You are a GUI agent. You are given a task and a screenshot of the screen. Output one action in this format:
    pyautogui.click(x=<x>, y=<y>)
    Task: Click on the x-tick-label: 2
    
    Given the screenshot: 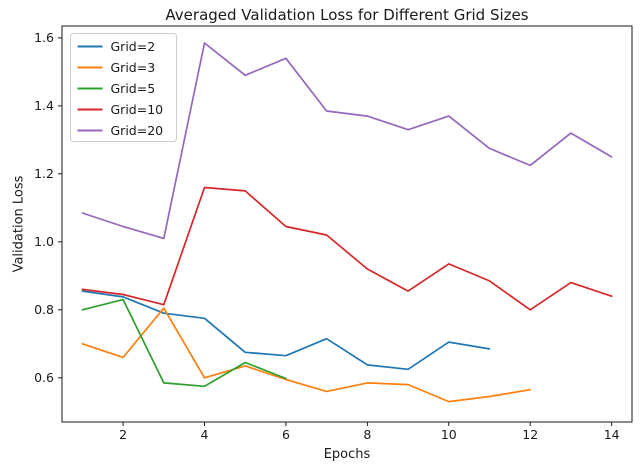 What is the action you would take?
    pyautogui.click(x=123, y=434)
    